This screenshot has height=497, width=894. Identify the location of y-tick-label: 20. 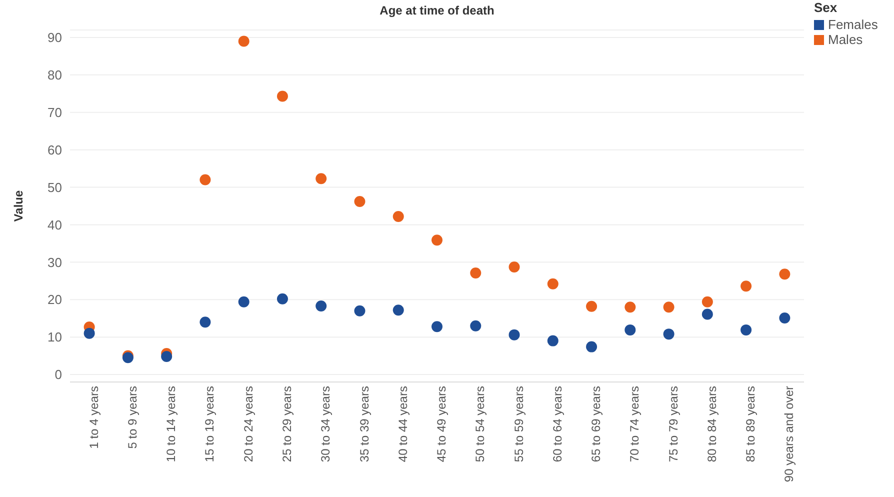
(55, 300).